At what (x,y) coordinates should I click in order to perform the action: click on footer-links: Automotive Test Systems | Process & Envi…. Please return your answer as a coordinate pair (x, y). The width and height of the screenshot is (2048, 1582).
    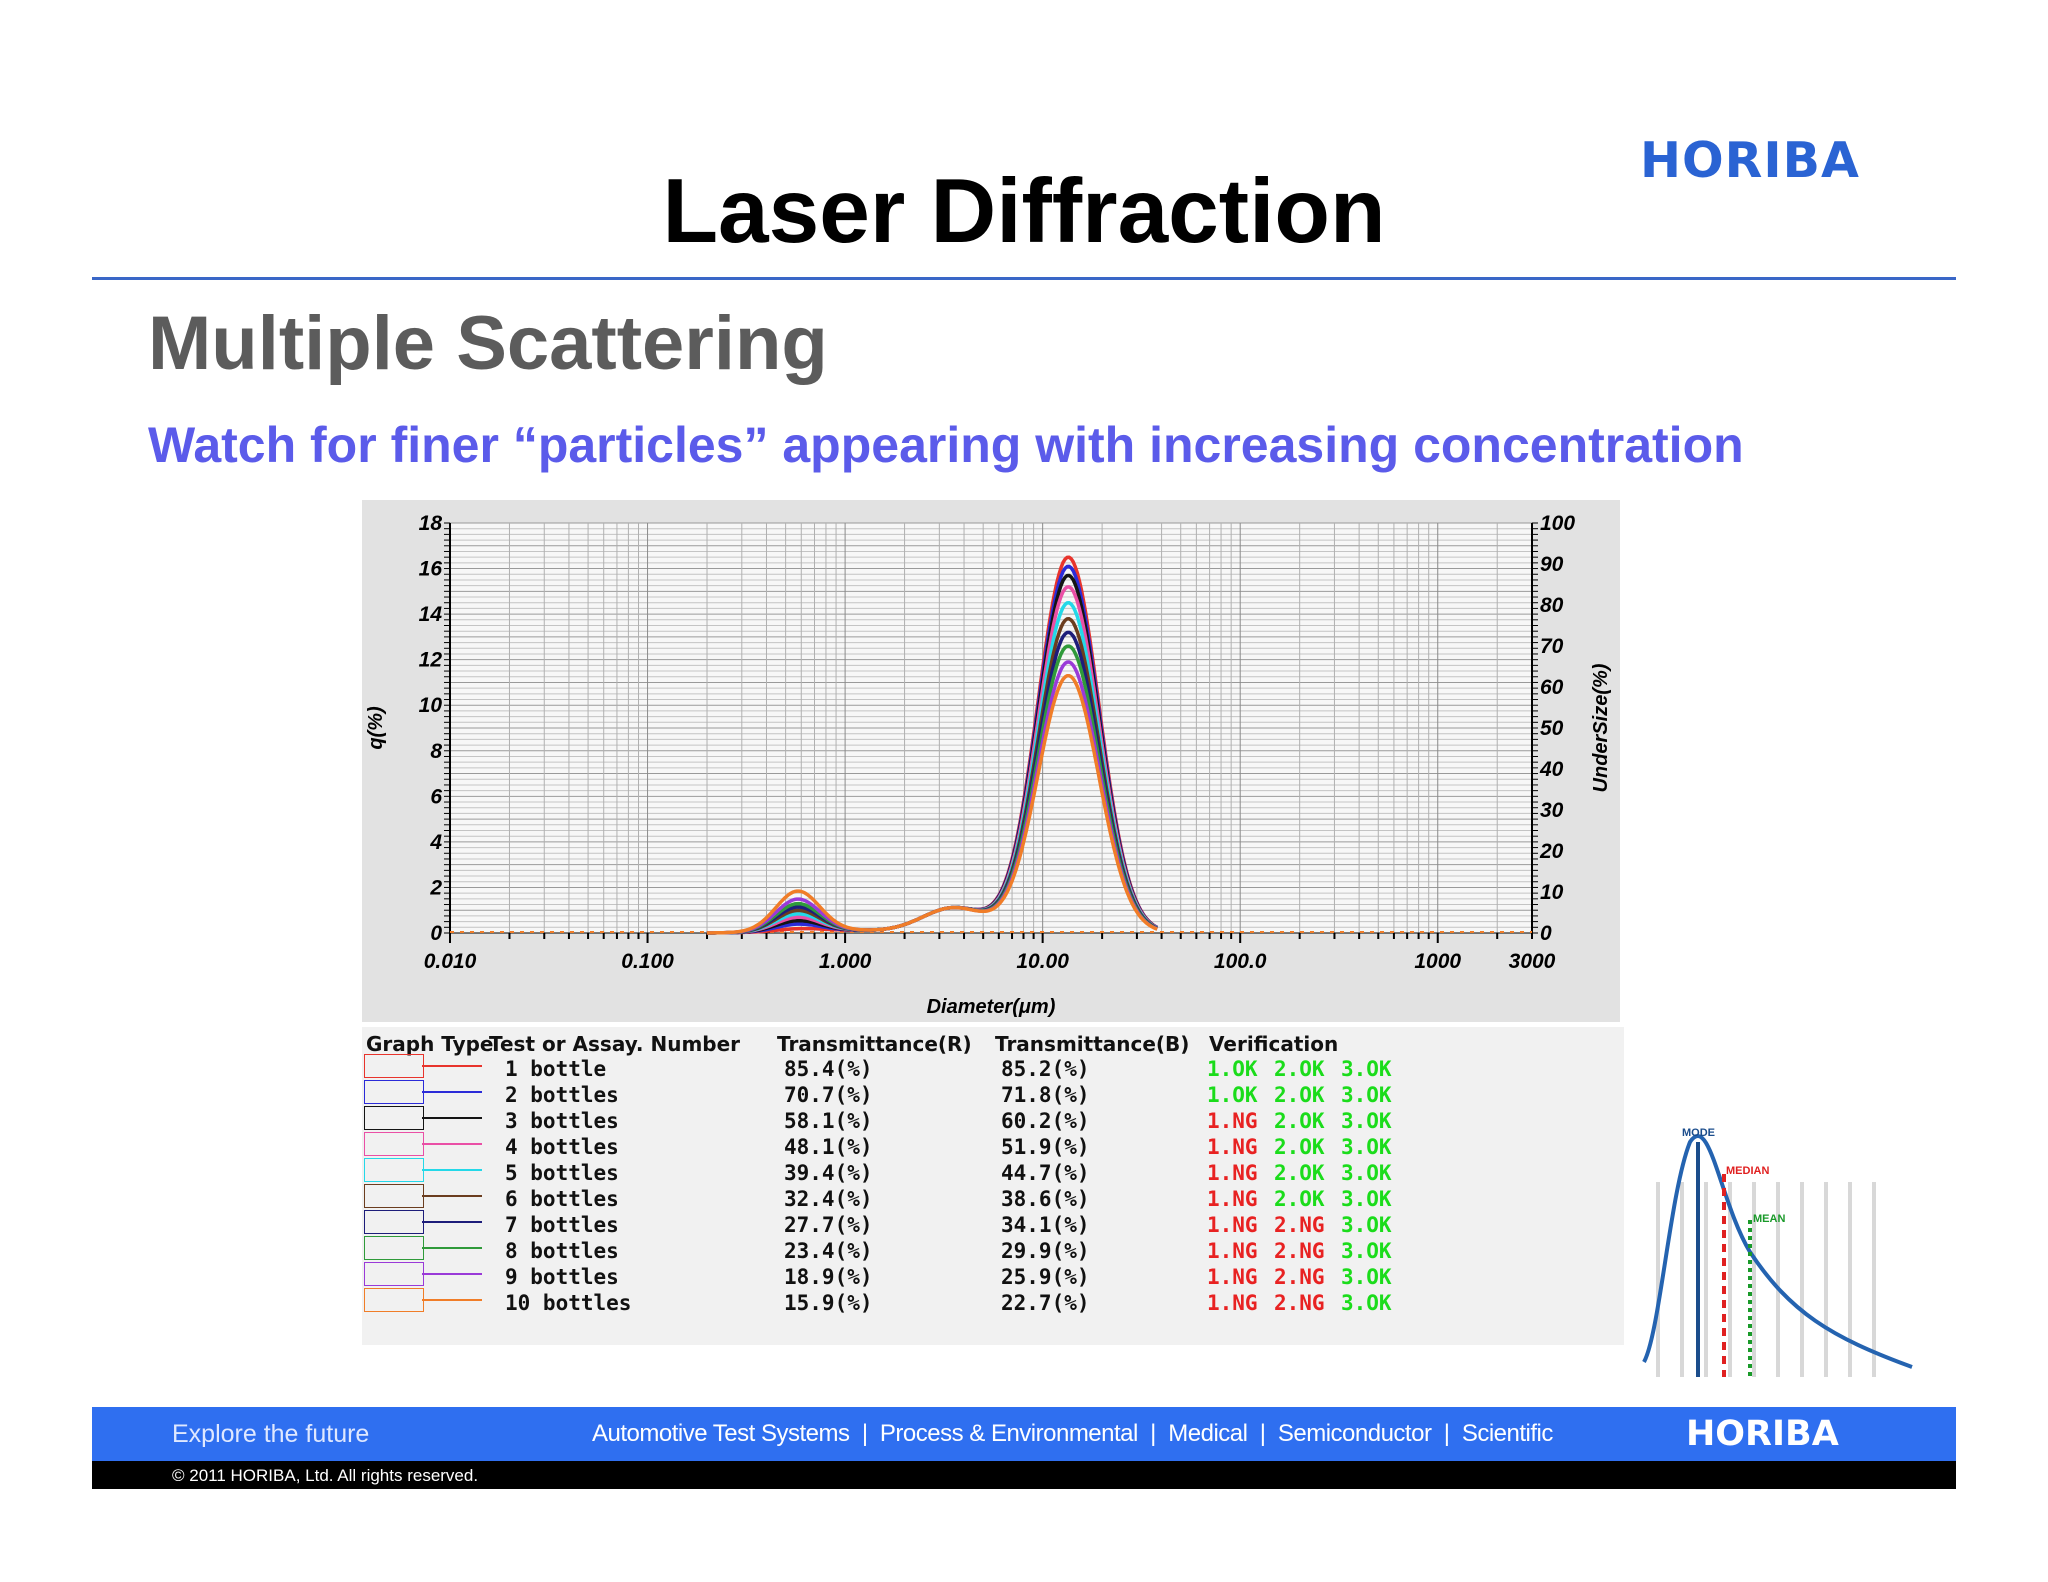
    Looking at the image, I should click on (1072, 1433).